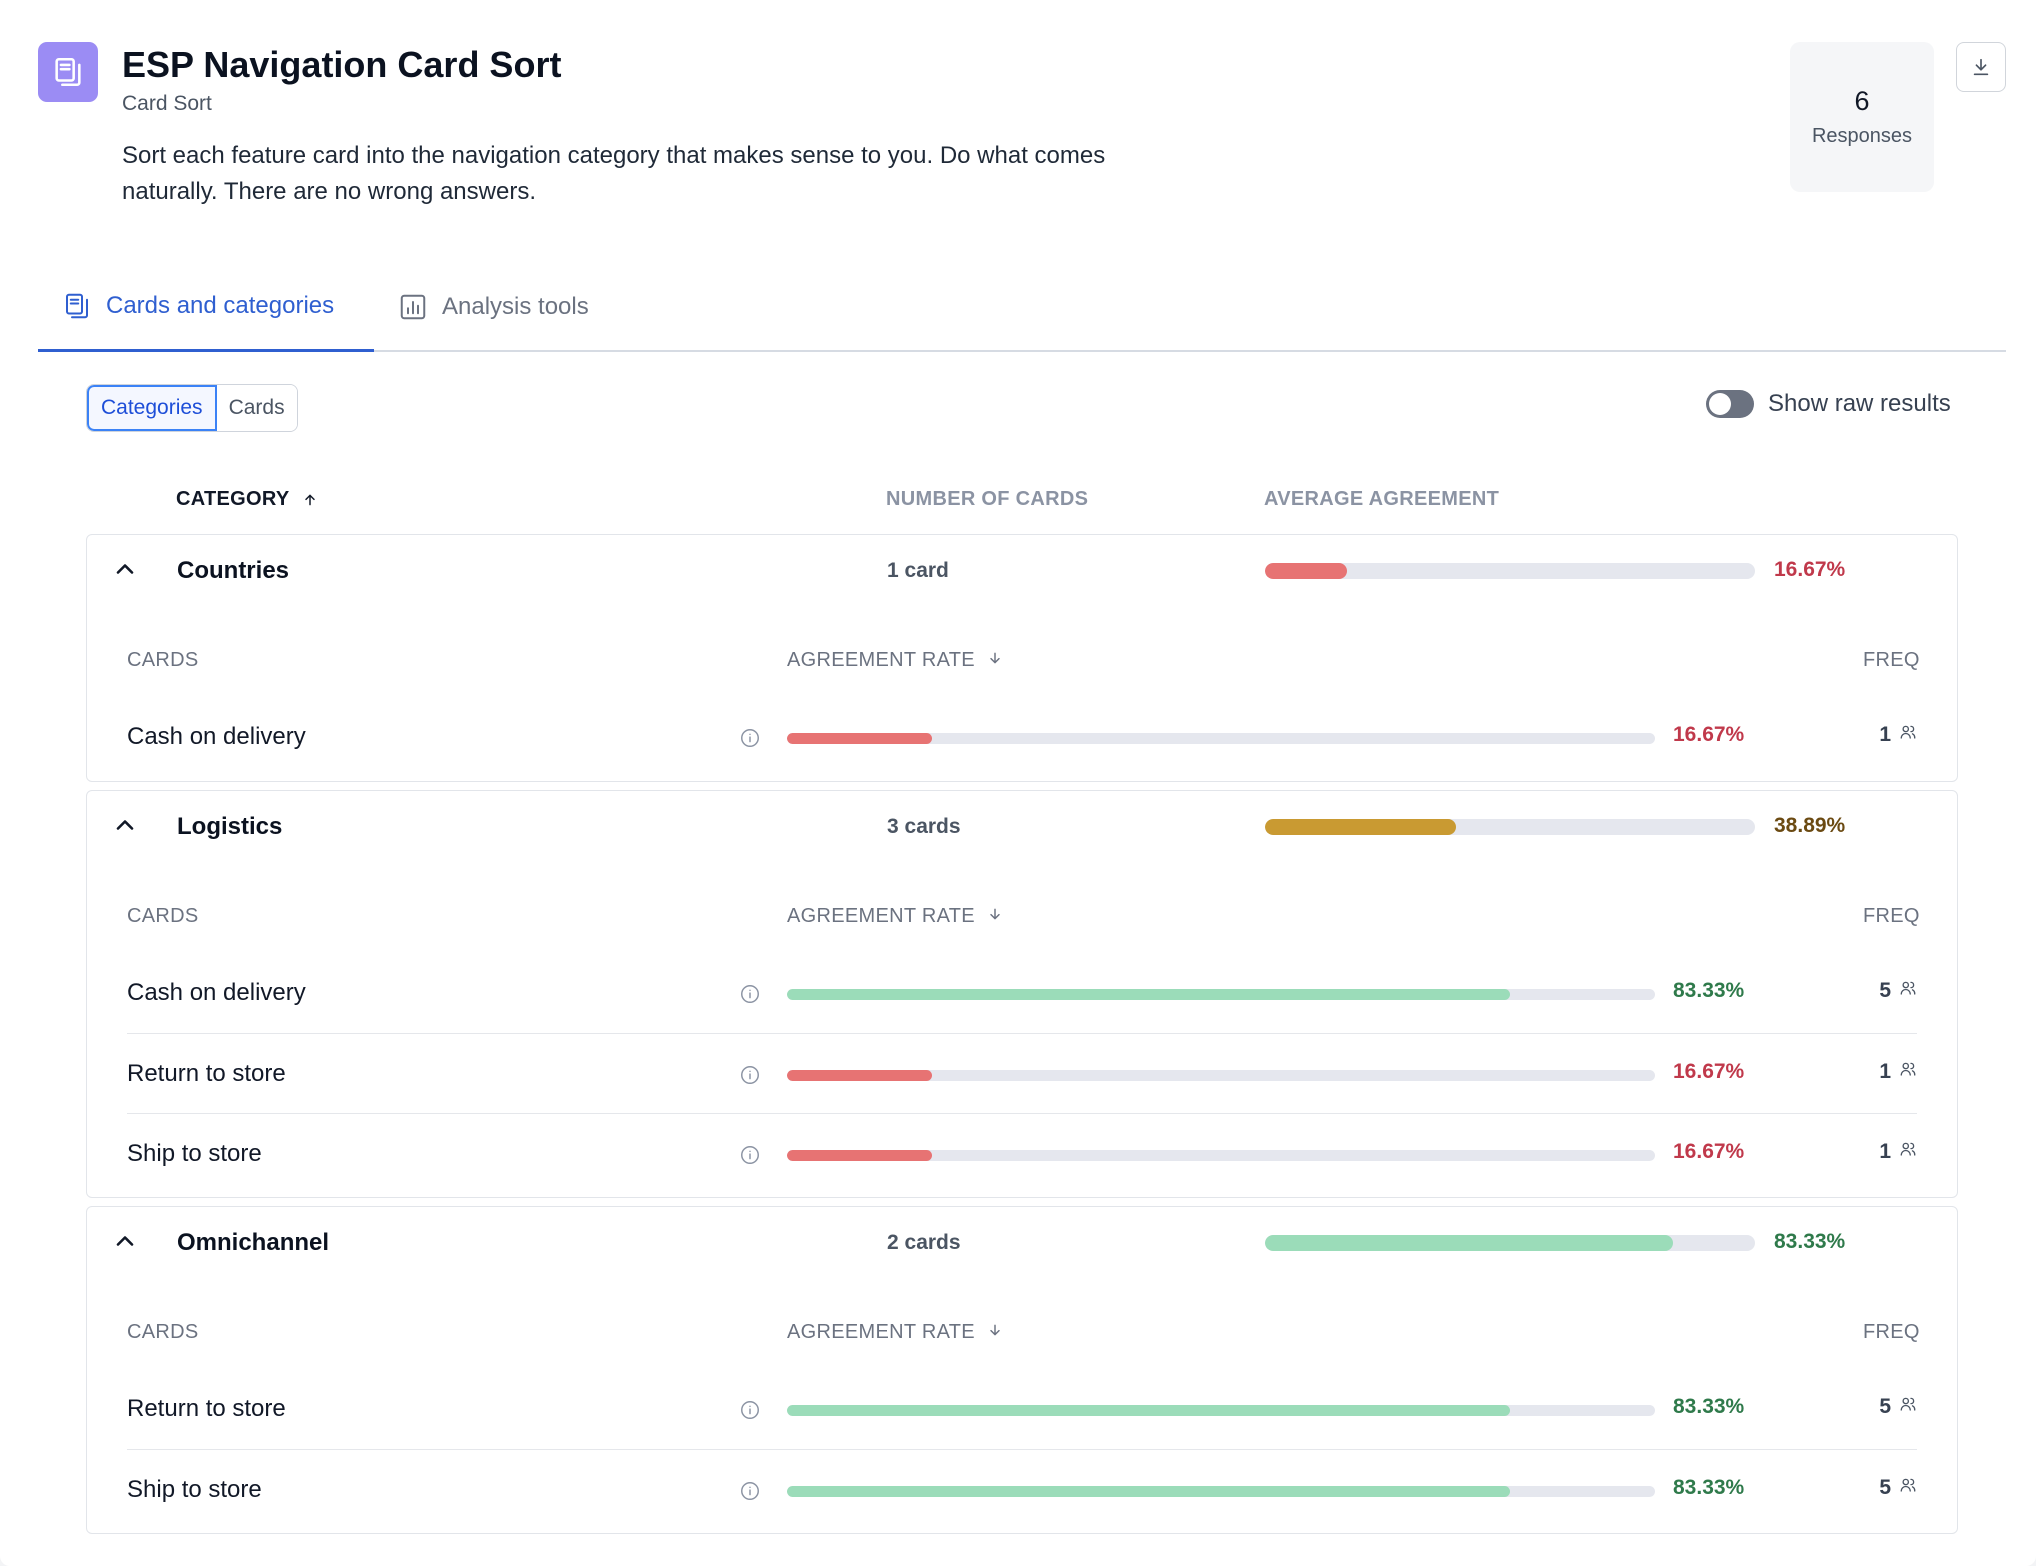 The height and width of the screenshot is (1566, 2036). Describe the element at coordinates (247, 499) in the screenshot. I see `category-column-header: CATEGORY` at that location.